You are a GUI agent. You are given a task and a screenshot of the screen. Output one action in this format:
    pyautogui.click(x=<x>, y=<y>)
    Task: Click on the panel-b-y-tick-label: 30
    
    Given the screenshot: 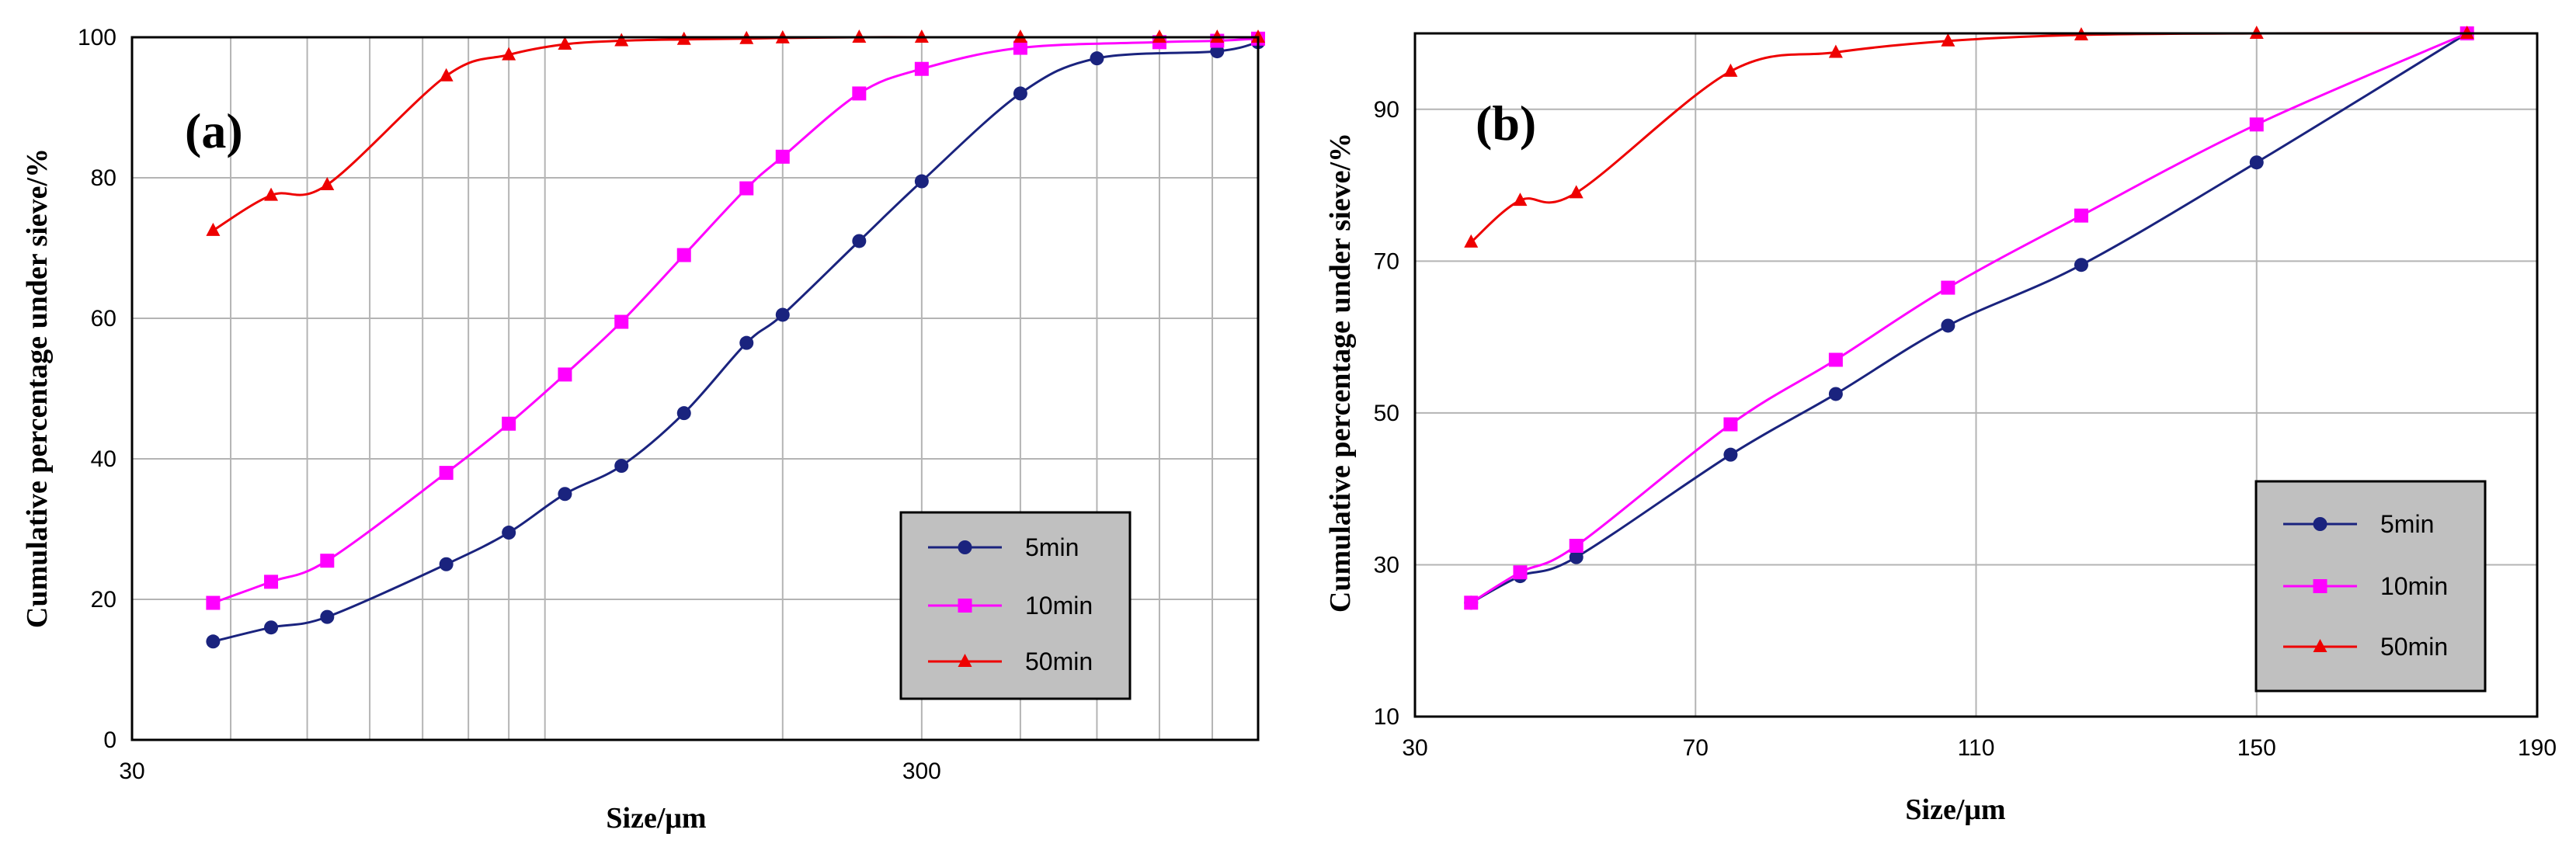 What is the action you would take?
    pyautogui.click(x=1386, y=565)
    